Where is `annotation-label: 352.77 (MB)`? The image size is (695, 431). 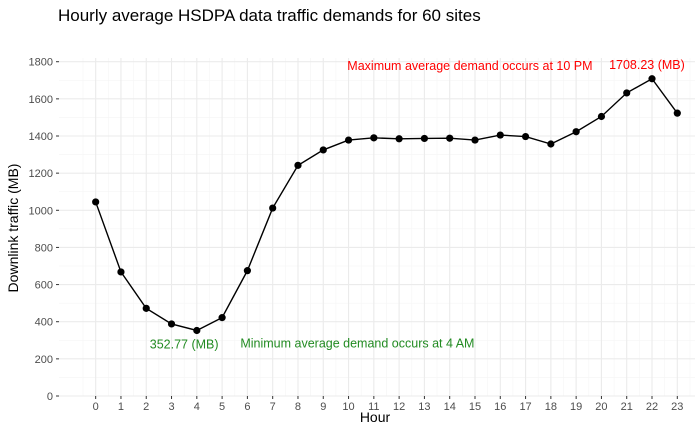 annotation-label: 352.77 (MB) is located at coordinates (184, 345).